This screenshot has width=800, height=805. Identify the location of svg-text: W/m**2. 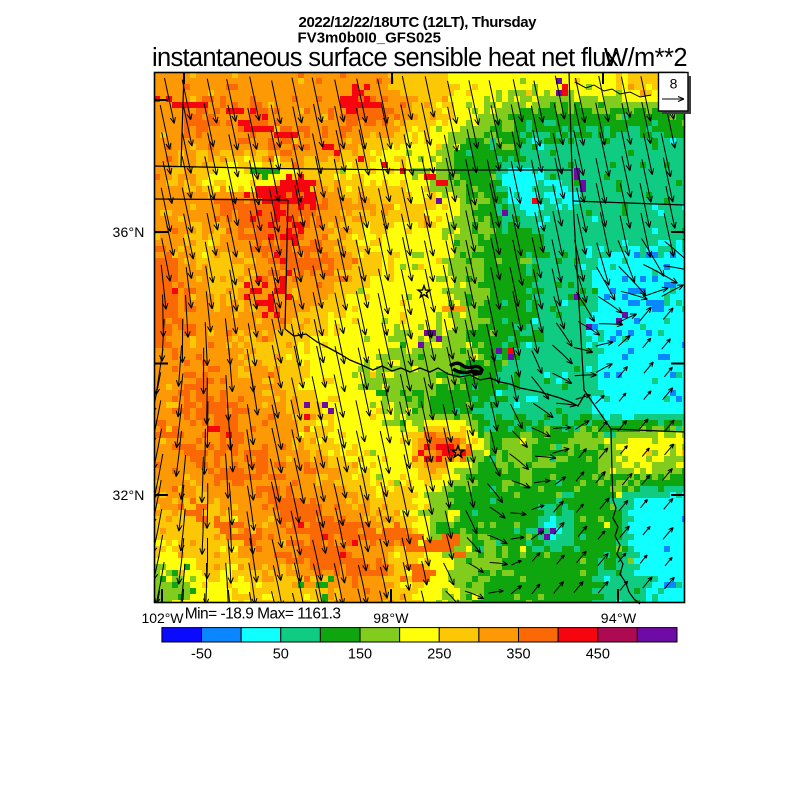
(646, 58).